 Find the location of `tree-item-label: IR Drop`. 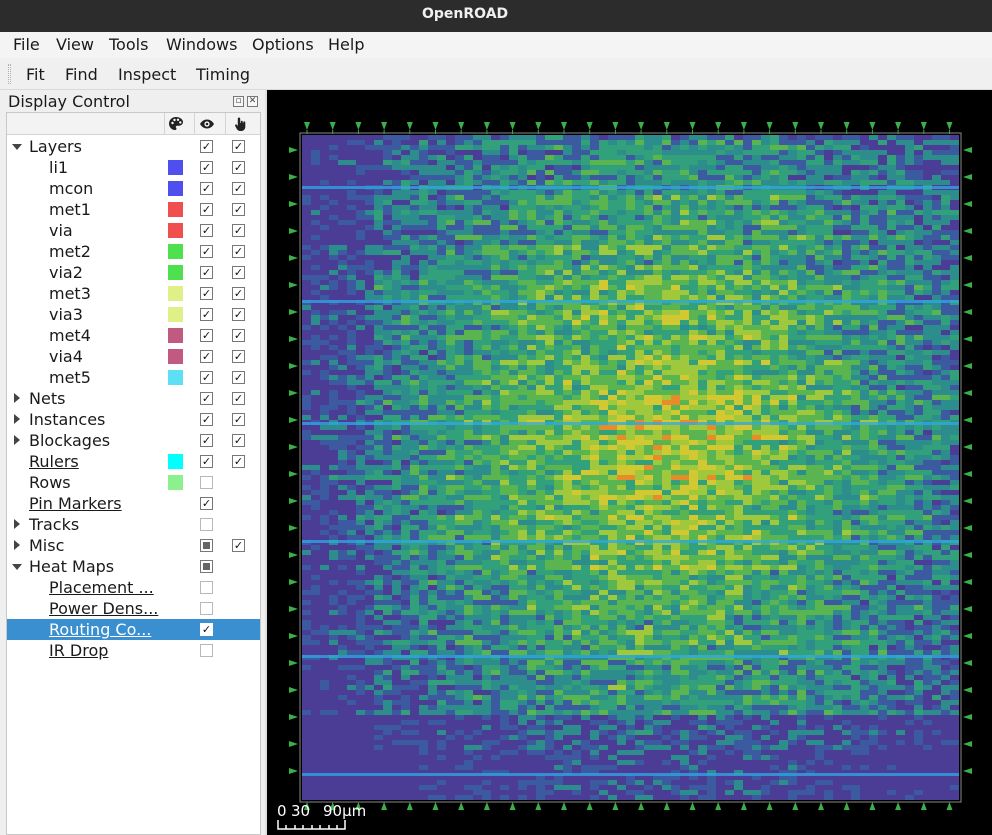

tree-item-label: IR Drop is located at coordinates (79, 650).